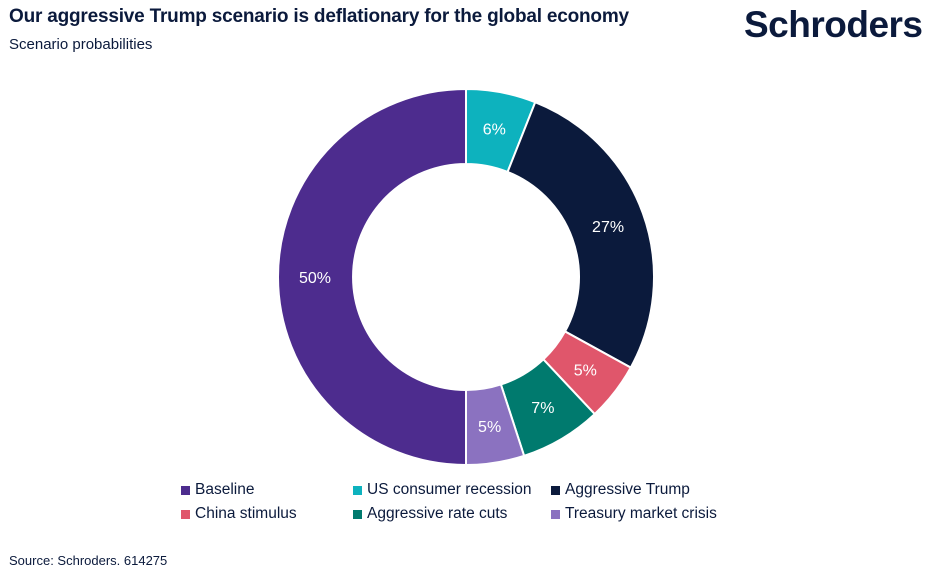 Image resolution: width=927 pixels, height=577 pixels. I want to click on slice-baseline, so click(372, 277).